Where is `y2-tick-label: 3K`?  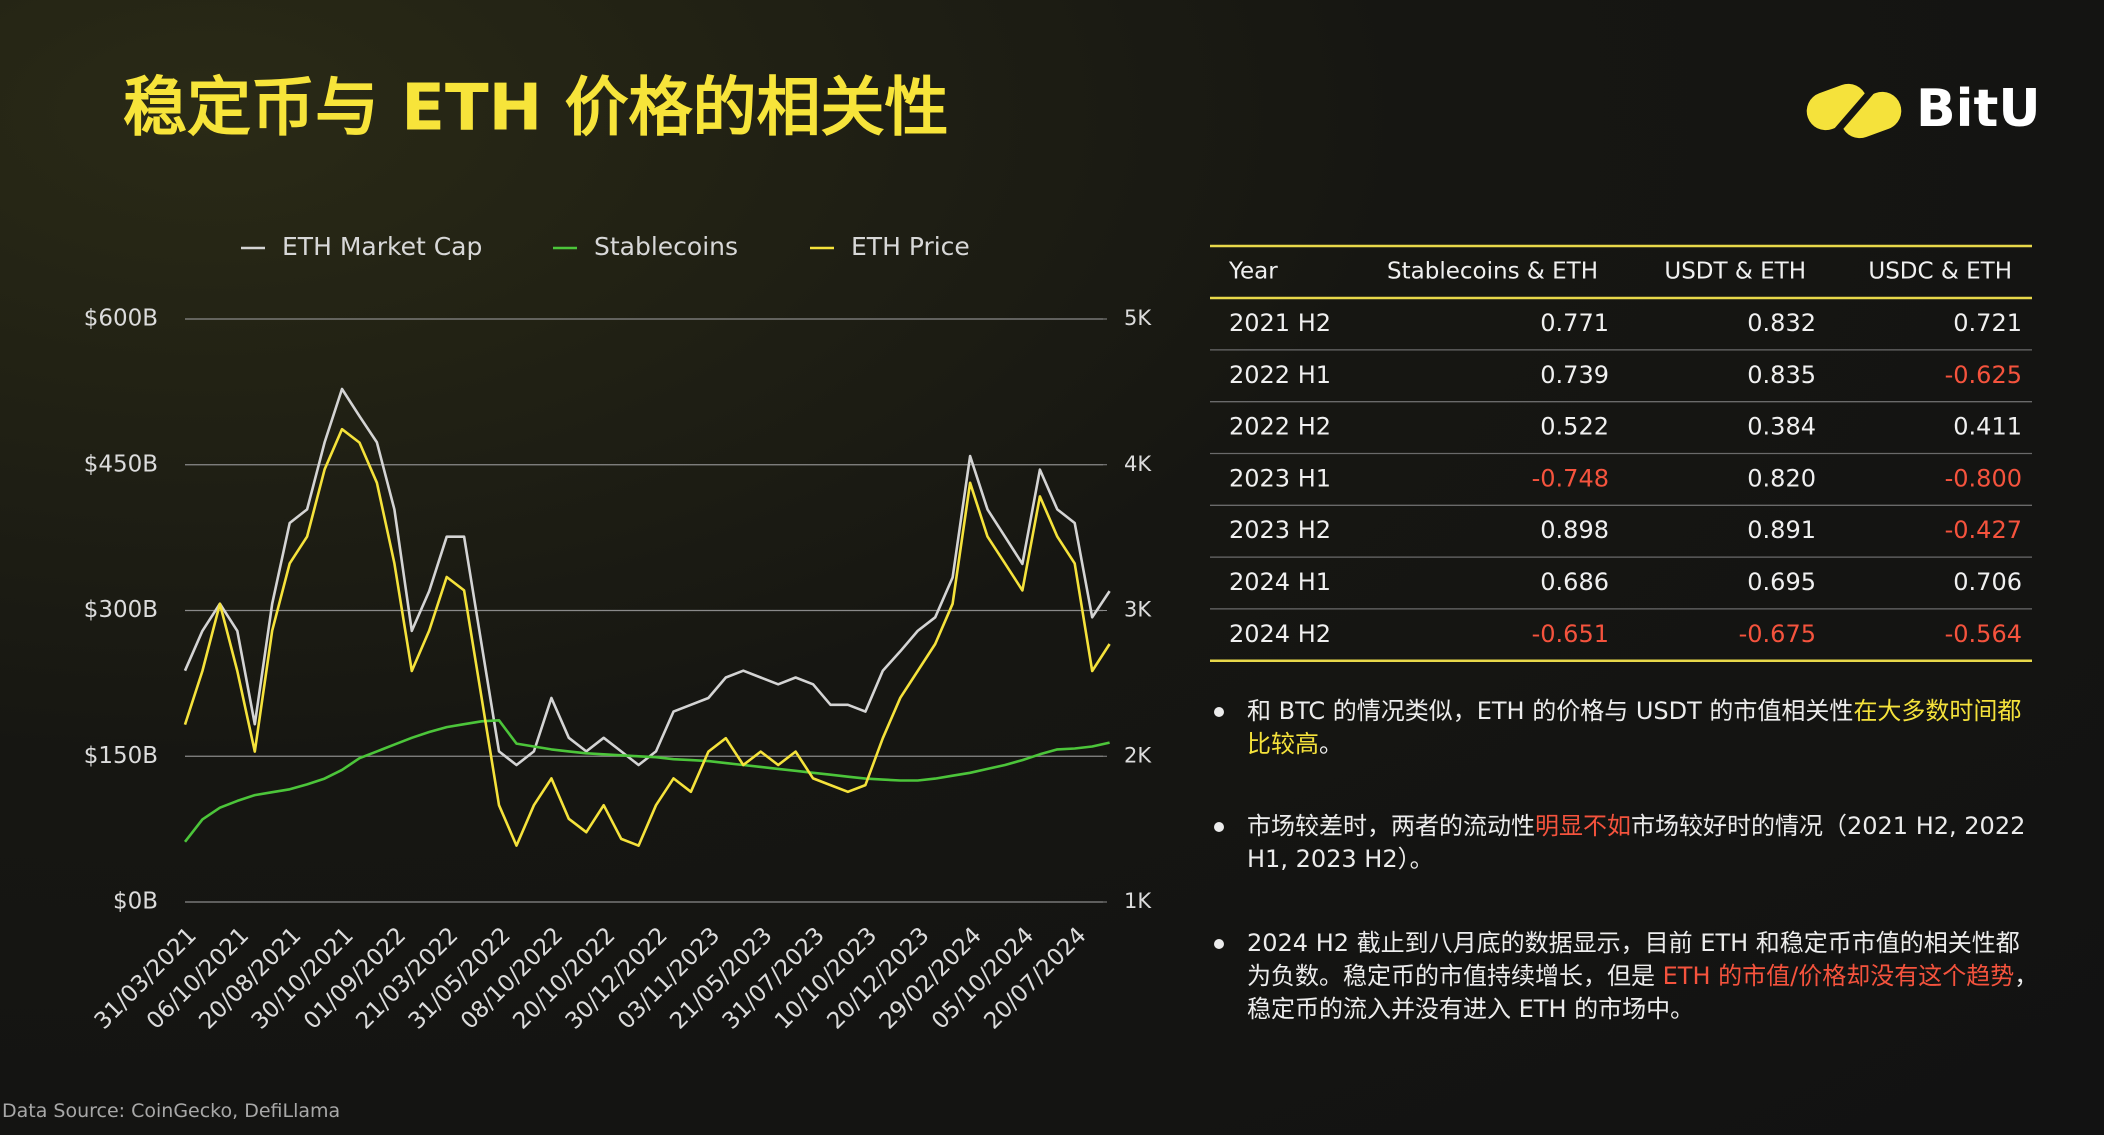
y2-tick-label: 3K is located at coordinates (1138, 610).